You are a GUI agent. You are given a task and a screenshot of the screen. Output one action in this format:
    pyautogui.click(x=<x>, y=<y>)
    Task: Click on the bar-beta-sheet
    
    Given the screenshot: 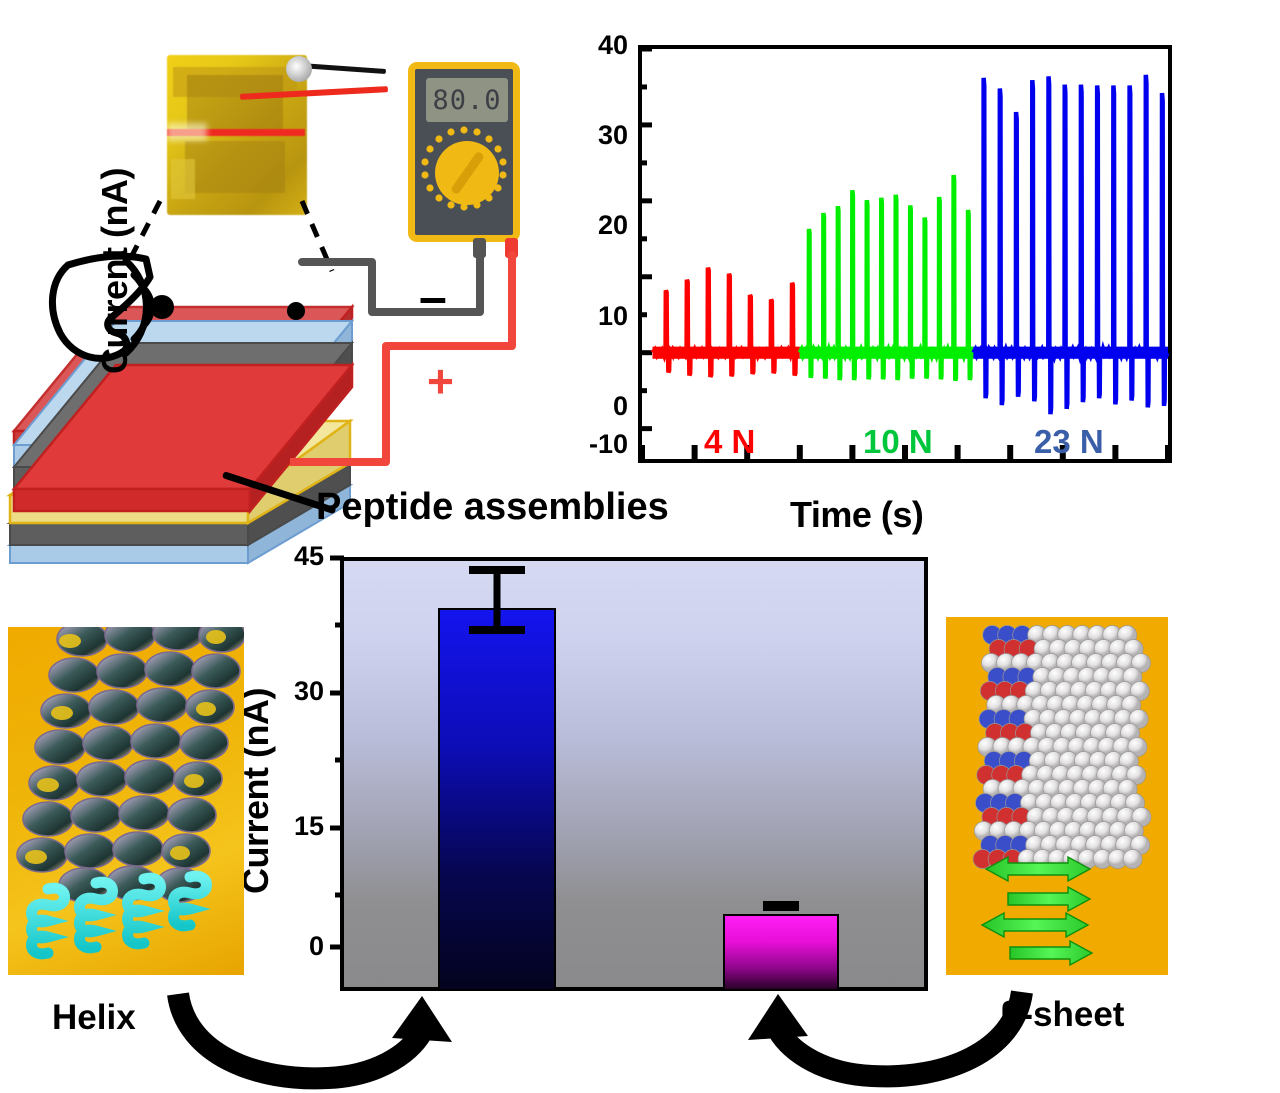 What is the action you would take?
    pyautogui.click(x=781, y=952)
    